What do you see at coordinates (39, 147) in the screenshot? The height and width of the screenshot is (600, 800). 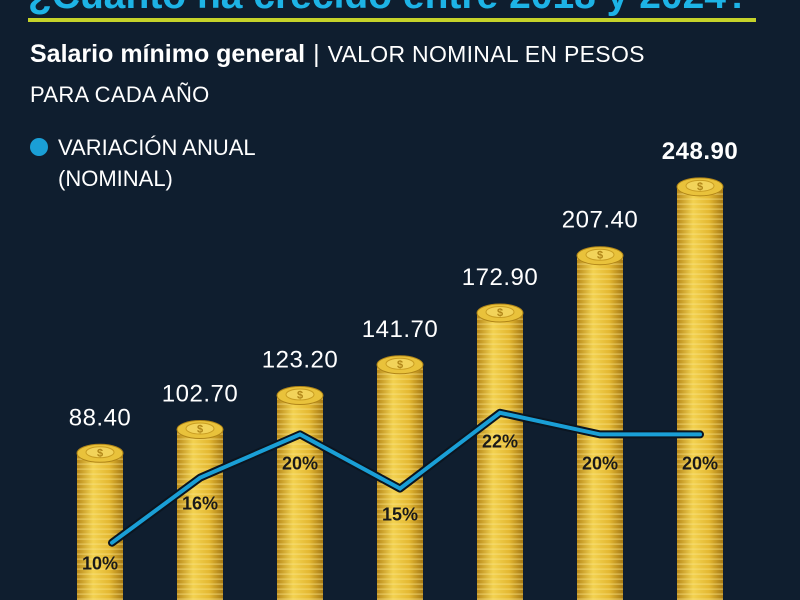 I see `legend-dot-icon` at bounding box center [39, 147].